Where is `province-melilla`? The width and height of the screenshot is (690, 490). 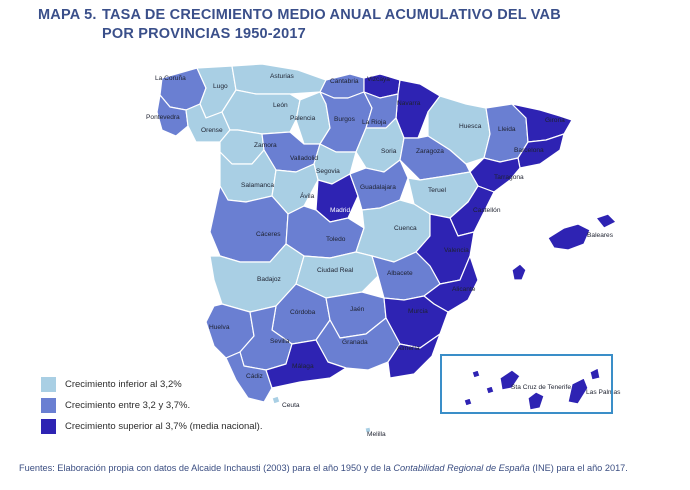 province-melilla is located at coordinates (368, 430).